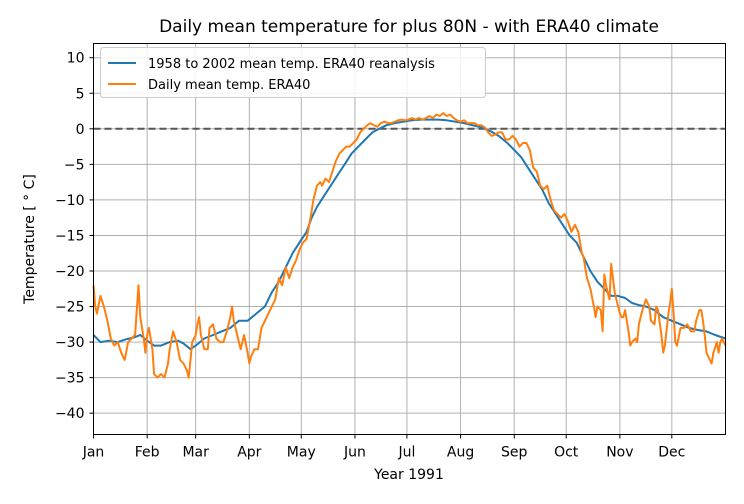 This screenshot has height=504, width=744. I want to click on x-tick-label: Apr, so click(249, 453).